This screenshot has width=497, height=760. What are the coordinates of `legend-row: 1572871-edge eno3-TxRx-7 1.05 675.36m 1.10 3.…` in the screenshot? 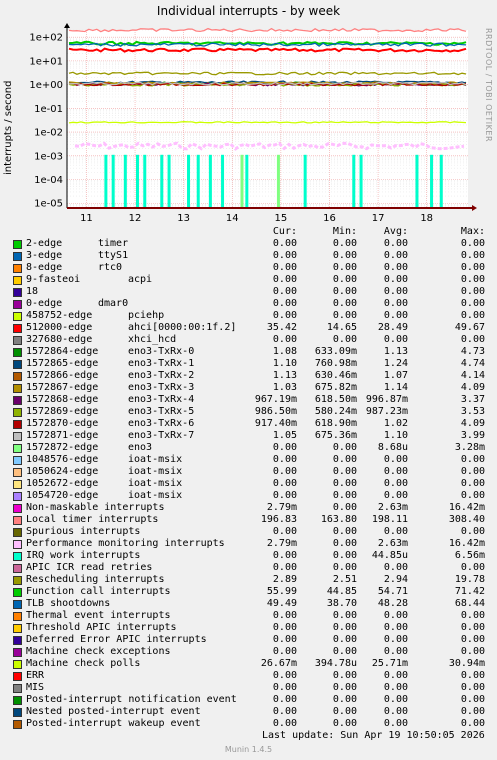 It's located at (248, 436).